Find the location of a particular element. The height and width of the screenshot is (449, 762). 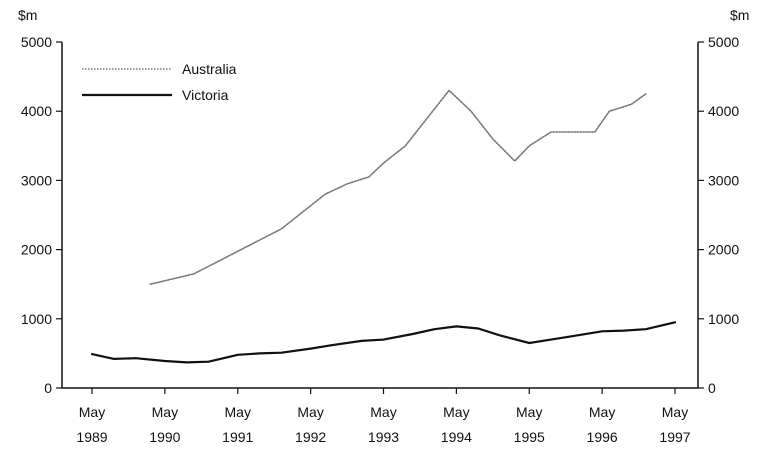

left-y-tick-label: 4000 is located at coordinates (36, 111).